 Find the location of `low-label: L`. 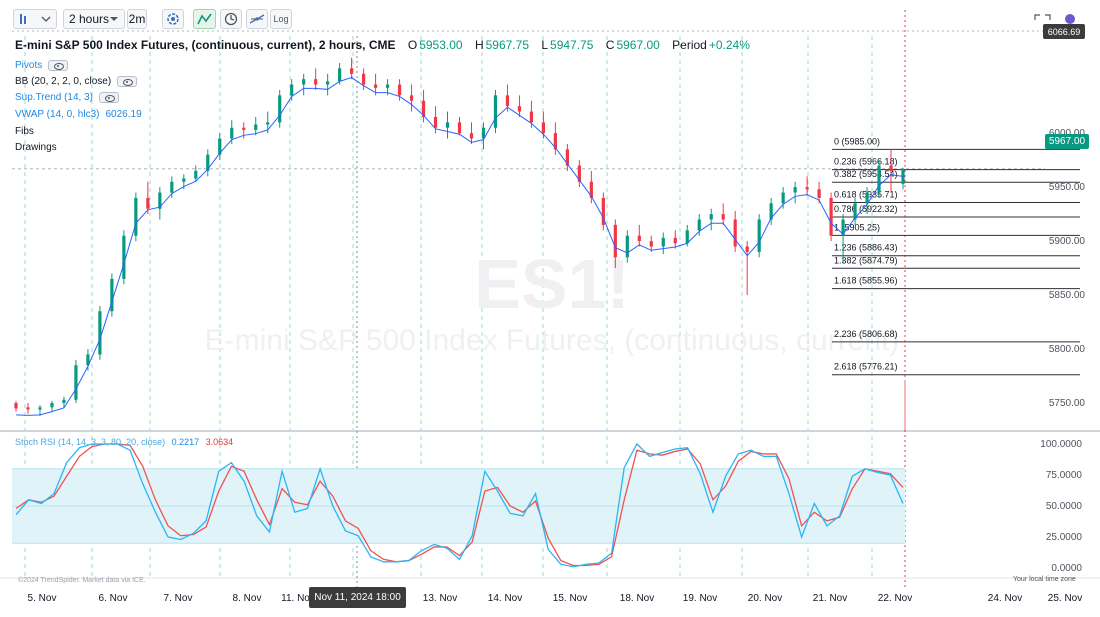

low-label: L is located at coordinates (545, 45).